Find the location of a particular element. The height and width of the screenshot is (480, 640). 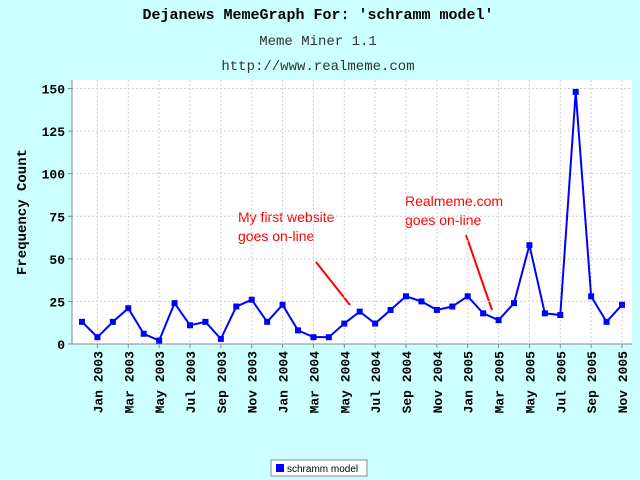

legend-box is located at coordinates (319, 468).